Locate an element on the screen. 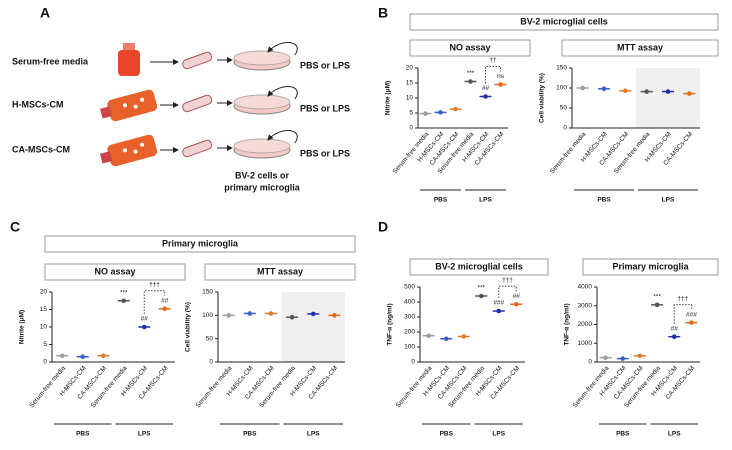 The height and width of the screenshot is (450, 732). media-bottle is located at coordinates (129, 63).